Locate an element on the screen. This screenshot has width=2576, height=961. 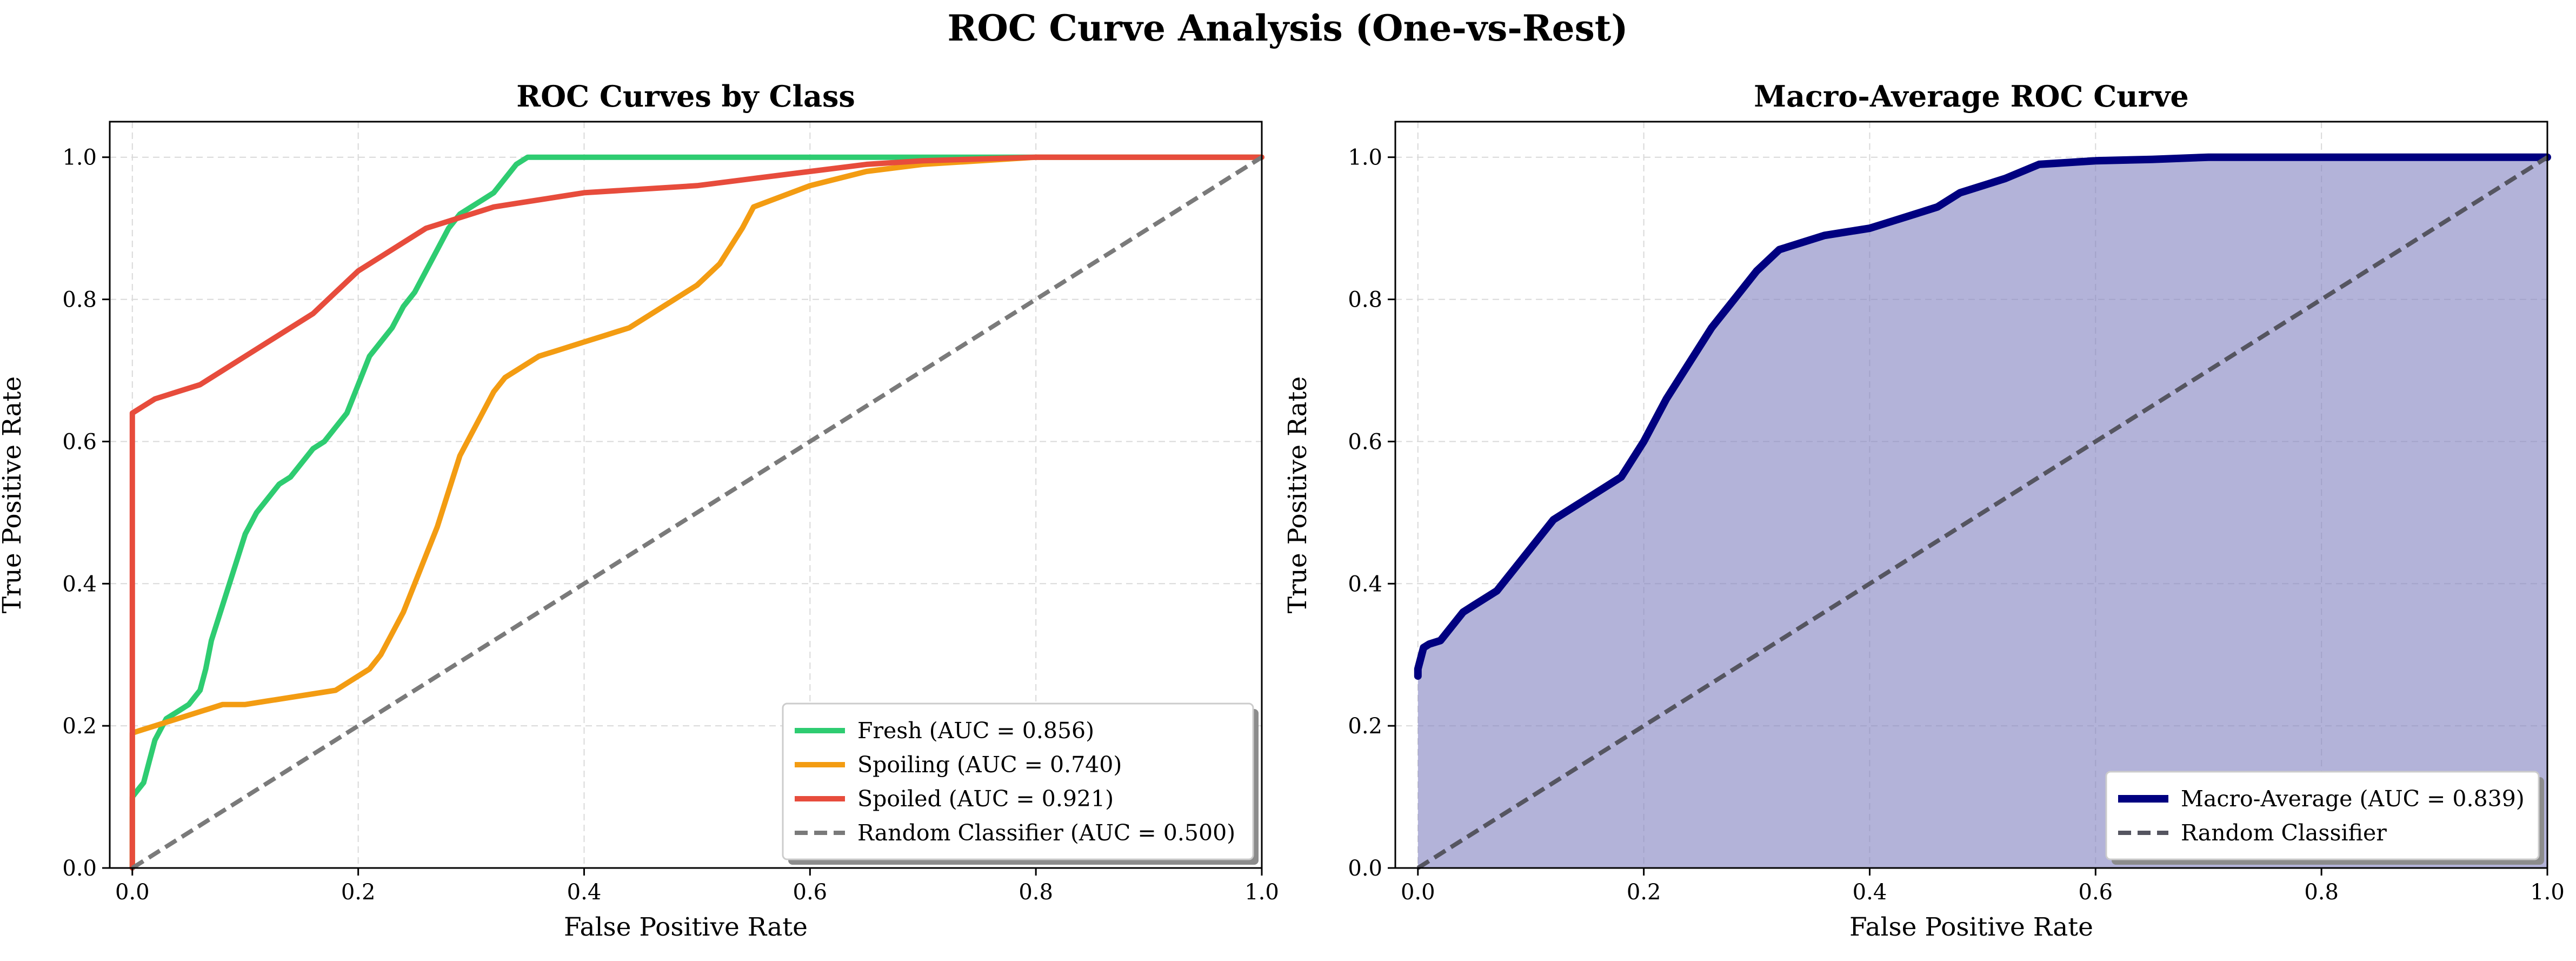
figure-title: ROC Curve Analysis (One-vs-Rest) is located at coordinates (1288, 28).